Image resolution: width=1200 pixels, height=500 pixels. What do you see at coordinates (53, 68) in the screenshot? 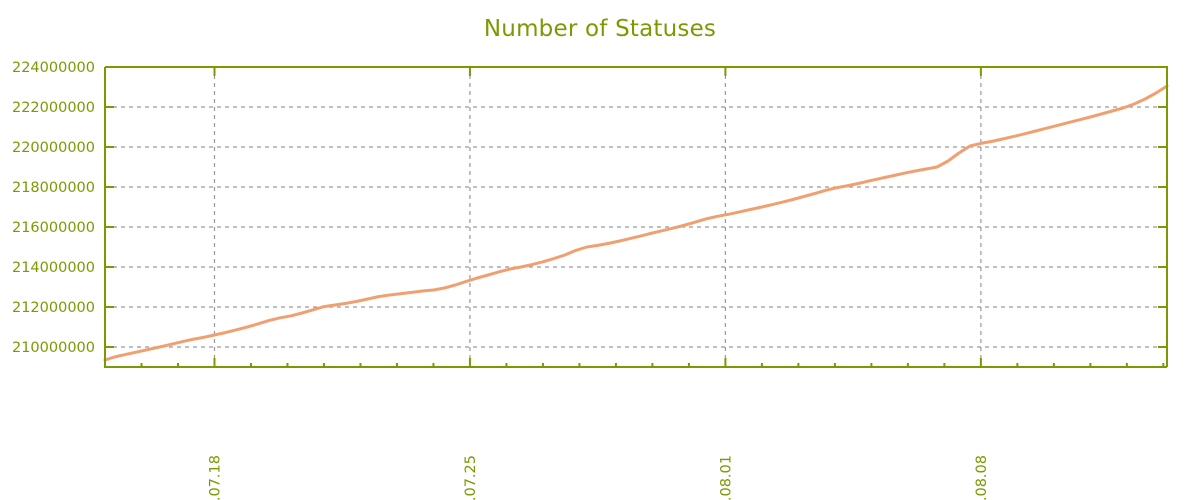
I see `y-axis-tick-label: 224000000` at bounding box center [53, 68].